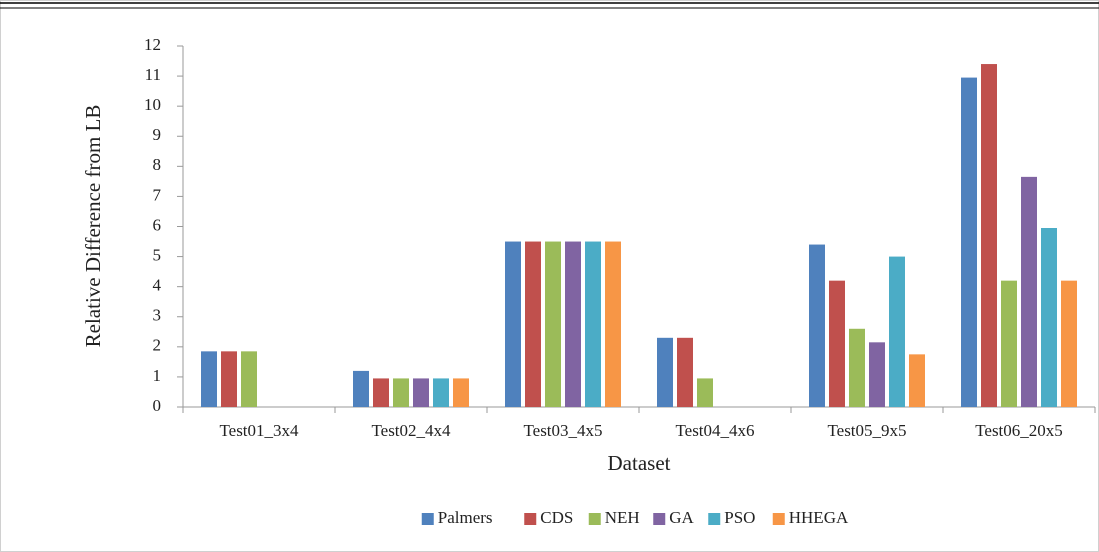 The image size is (1099, 552). What do you see at coordinates (866, 430) in the screenshot?
I see `x-tick-label: Test05_9x5` at bounding box center [866, 430].